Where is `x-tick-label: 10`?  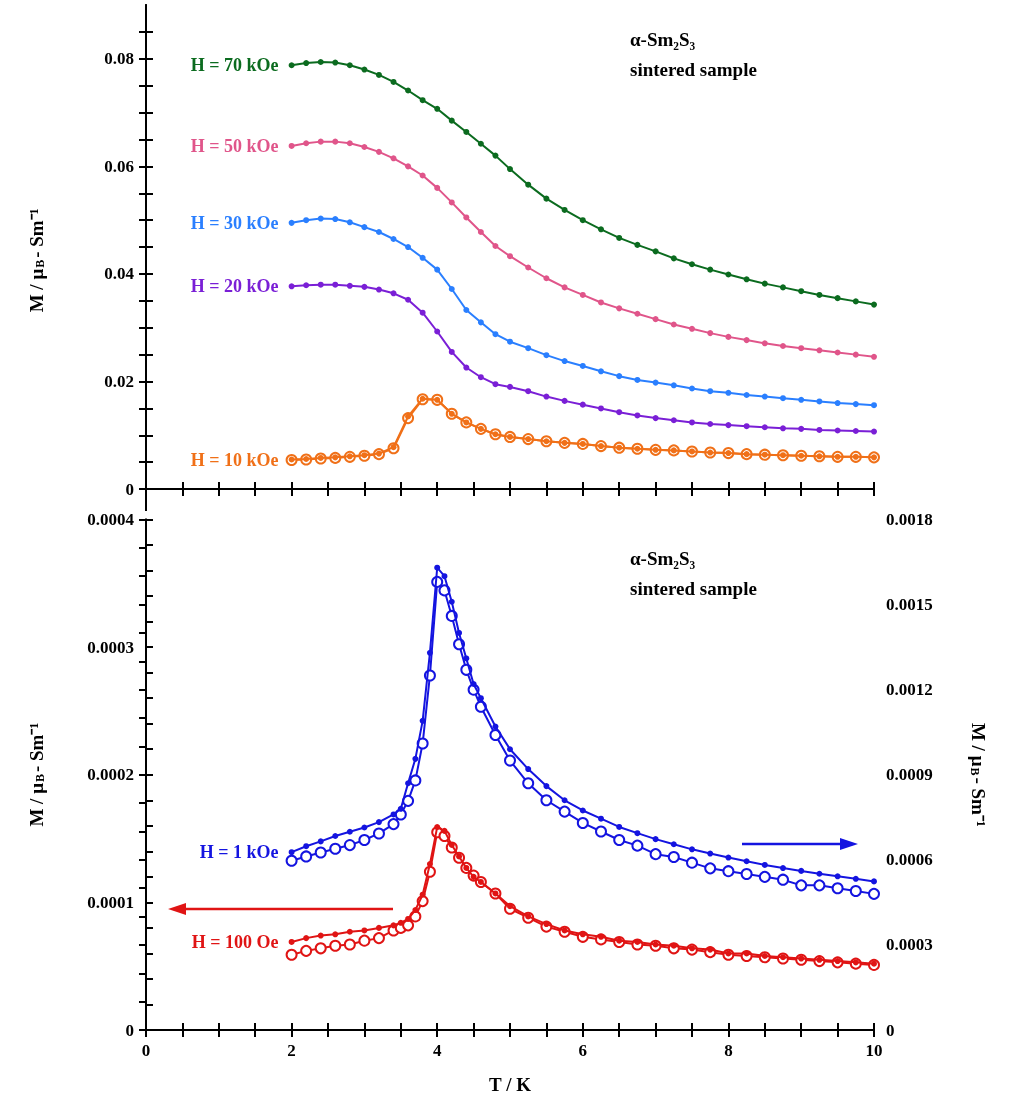
x-tick-label: 10 is located at coordinates (874, 1050).